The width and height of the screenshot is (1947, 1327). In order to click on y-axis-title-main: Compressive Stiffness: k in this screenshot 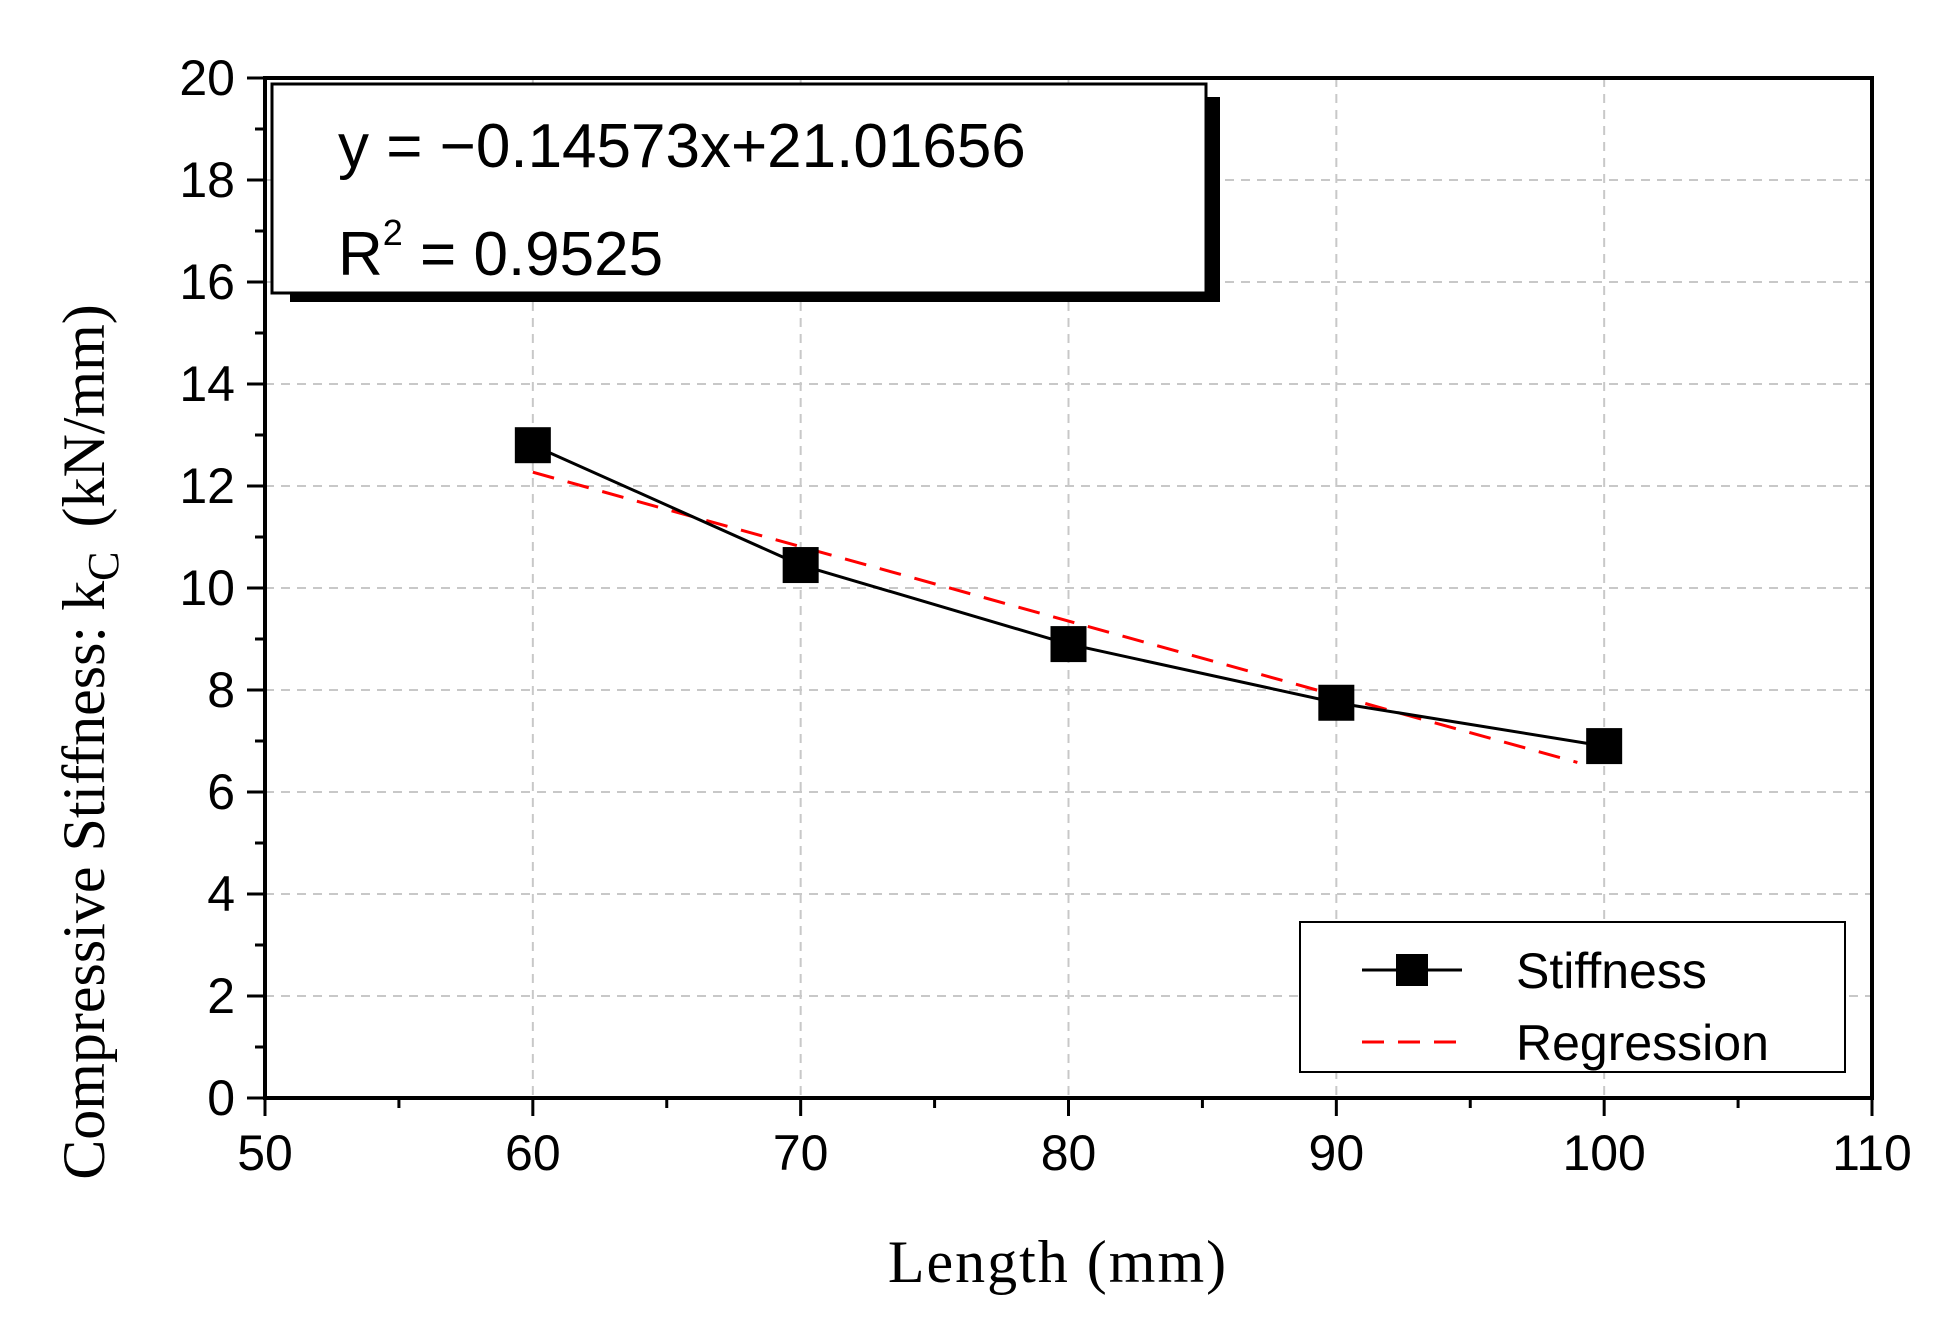, I will do `click(84, 880)`.